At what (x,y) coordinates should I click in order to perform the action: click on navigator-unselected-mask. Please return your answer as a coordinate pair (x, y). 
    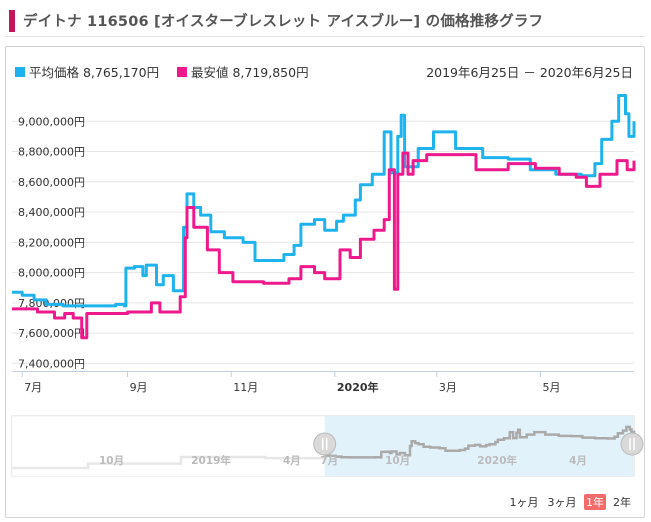
    Looking at the image, I should click on (168, 446).